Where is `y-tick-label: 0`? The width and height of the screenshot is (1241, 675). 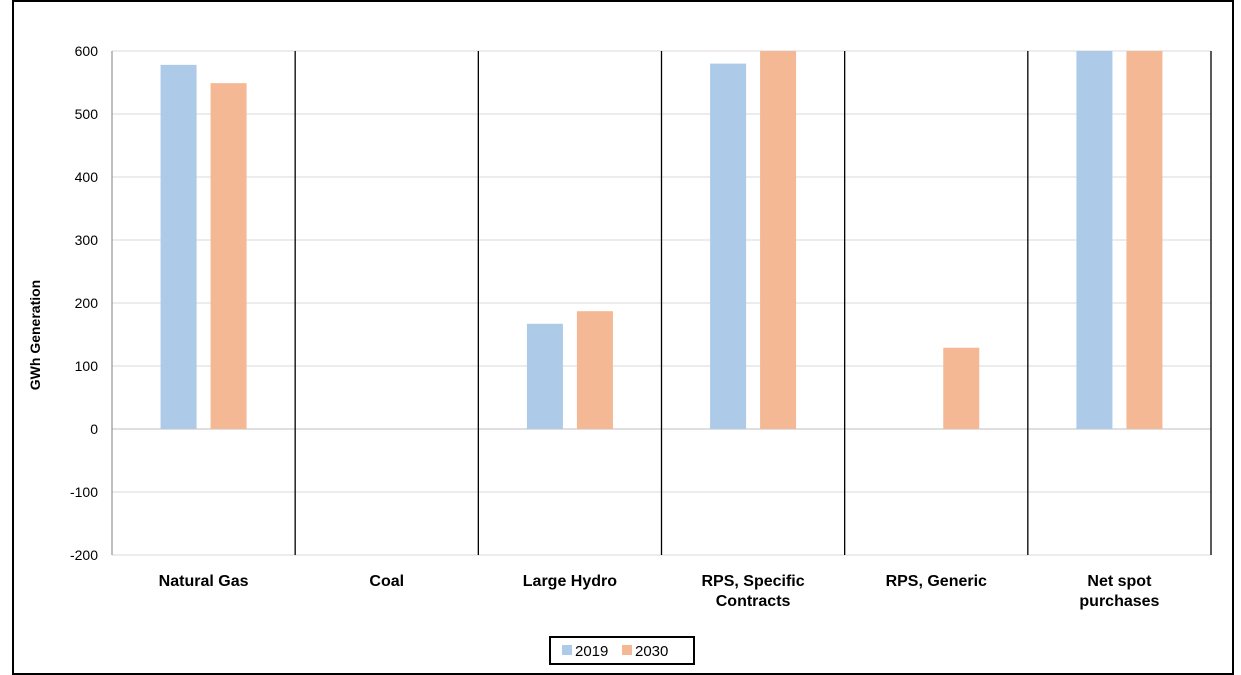
y-tick-label: 0 is located at coordinates (94, 429).